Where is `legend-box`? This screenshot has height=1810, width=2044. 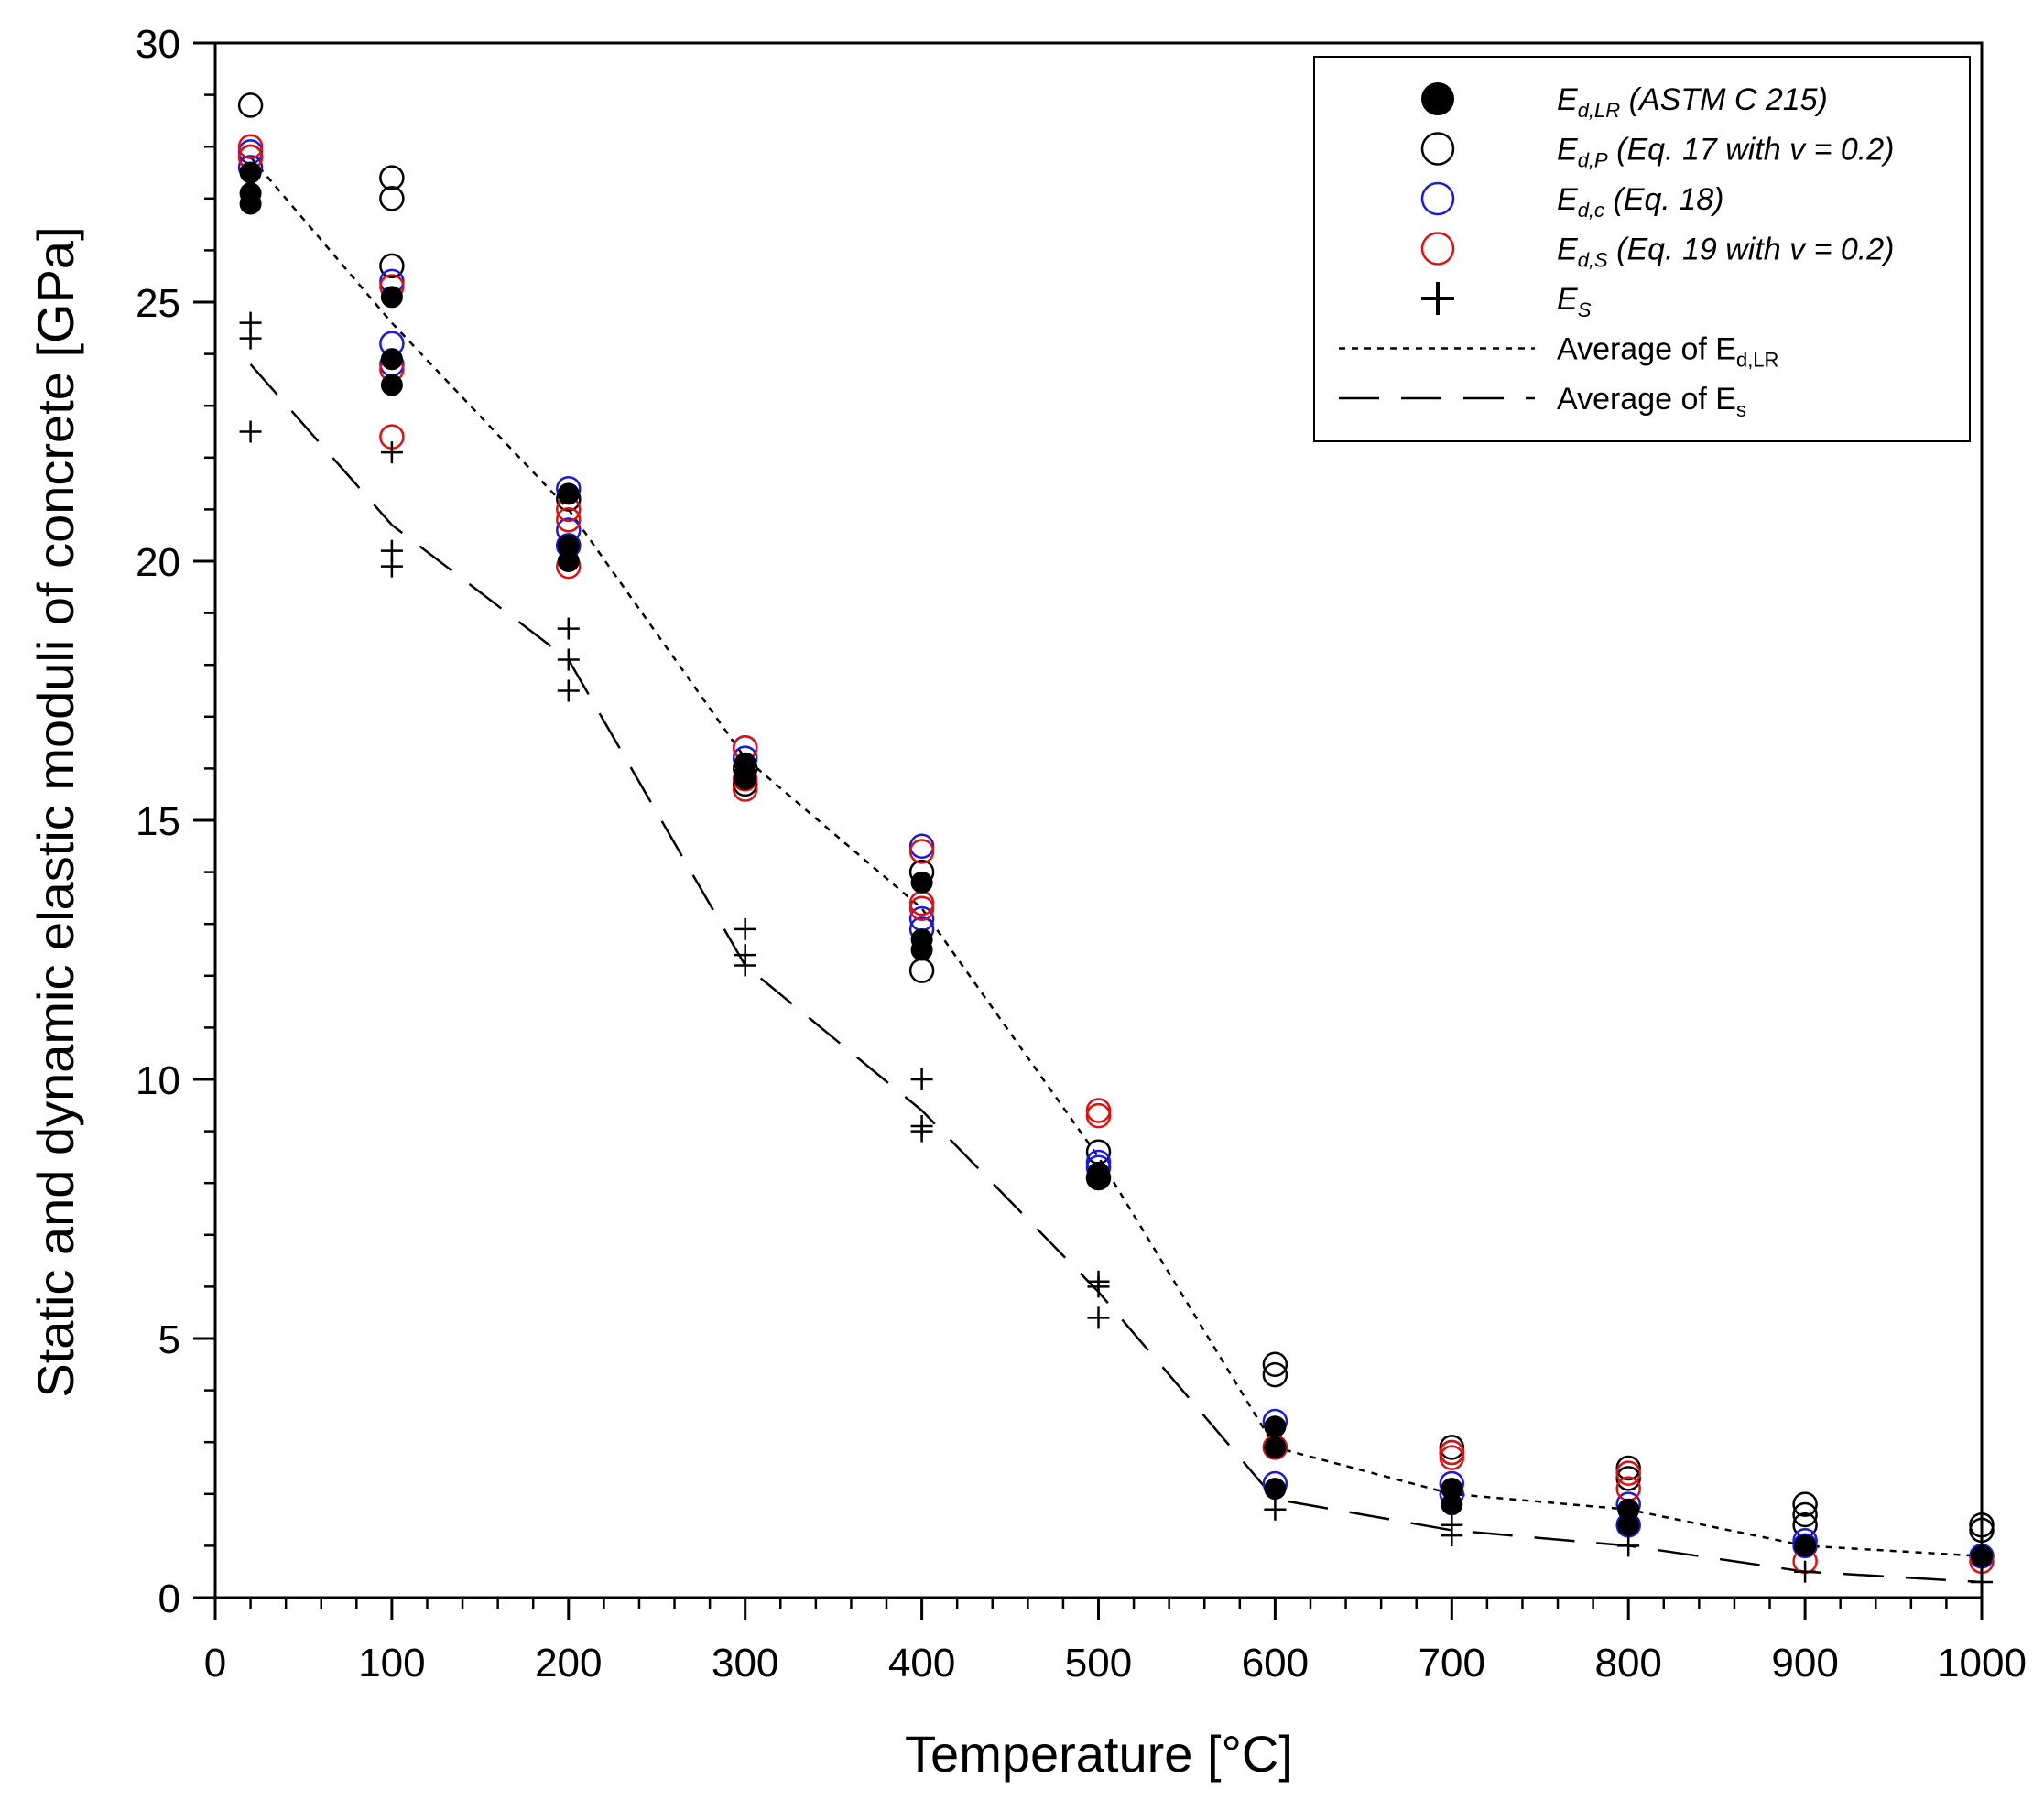 legend-box is located at coordinates (1642, 249).